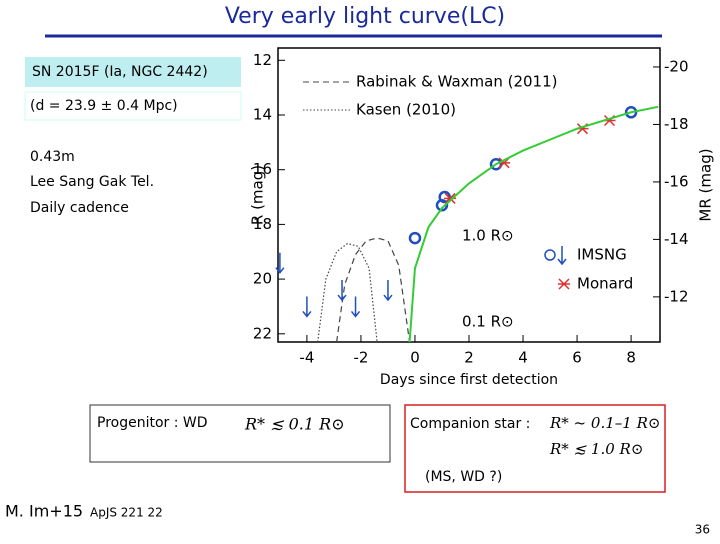 This screenshot has width=720, height=544. Describe the element at coordinates (577, 358) in the screenshot. I see `x-tick-label: 6` at that location.